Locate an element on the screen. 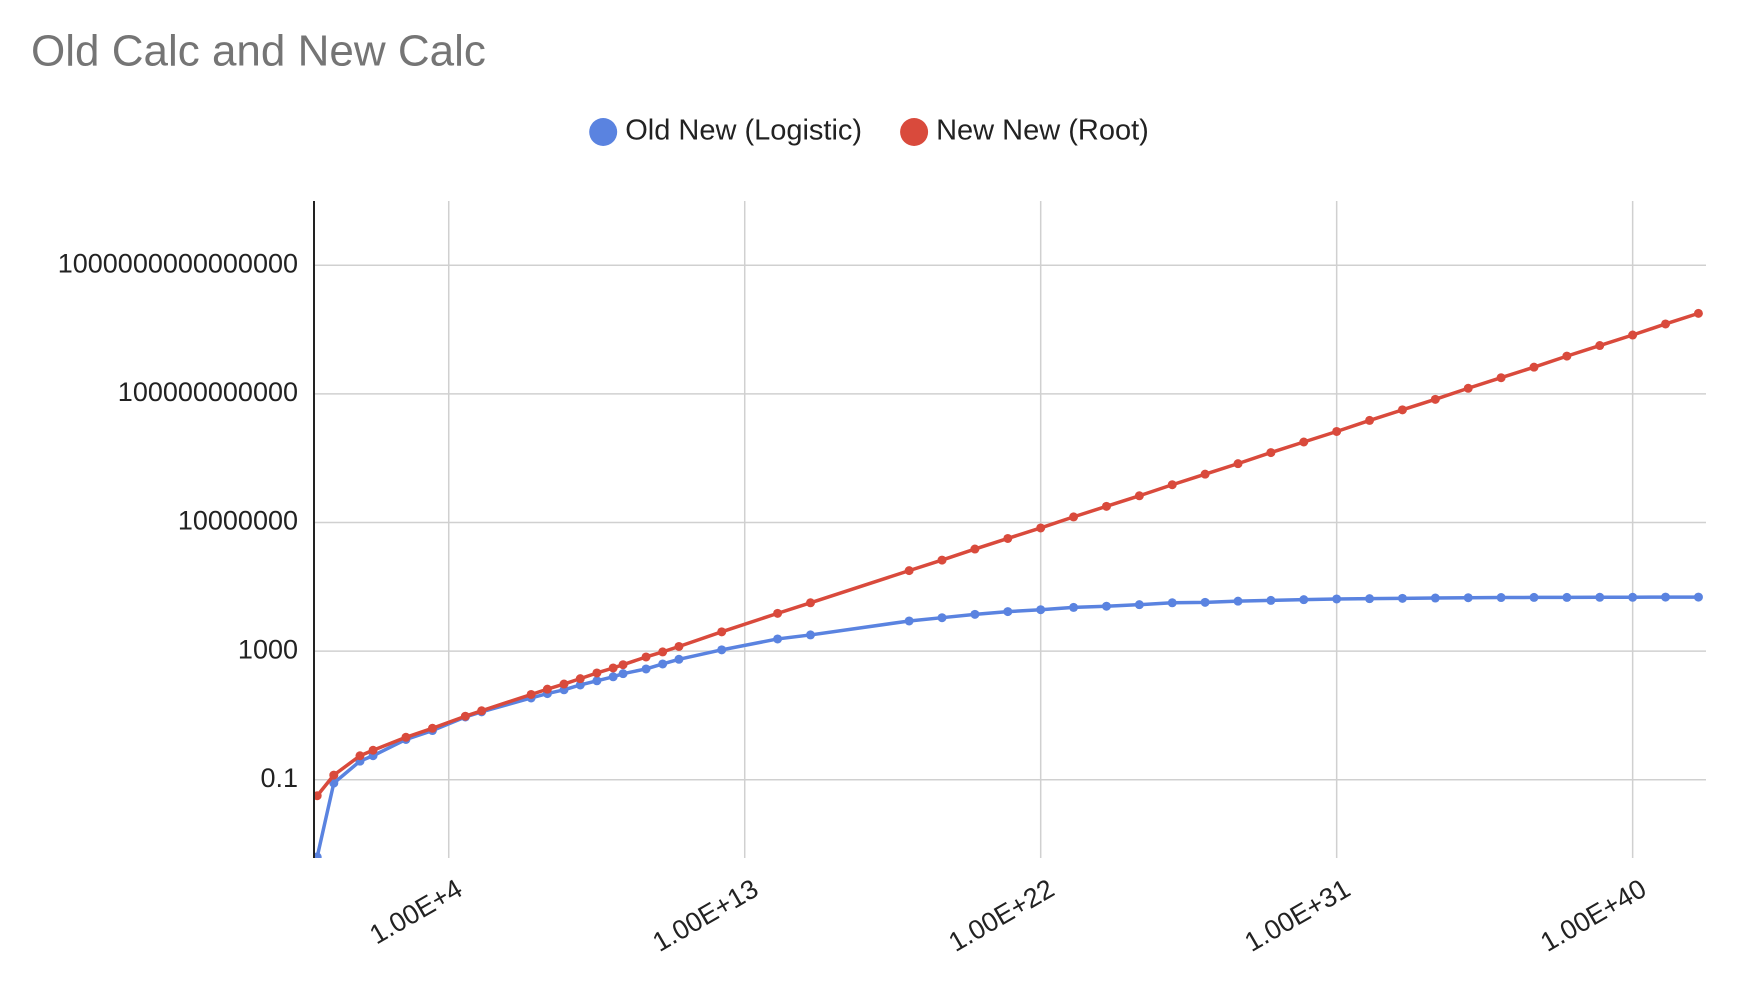 The height and width of the screenshot is (986, 1738). chart-title: Old Calc and New Calc is located at coordinates (258, 51).